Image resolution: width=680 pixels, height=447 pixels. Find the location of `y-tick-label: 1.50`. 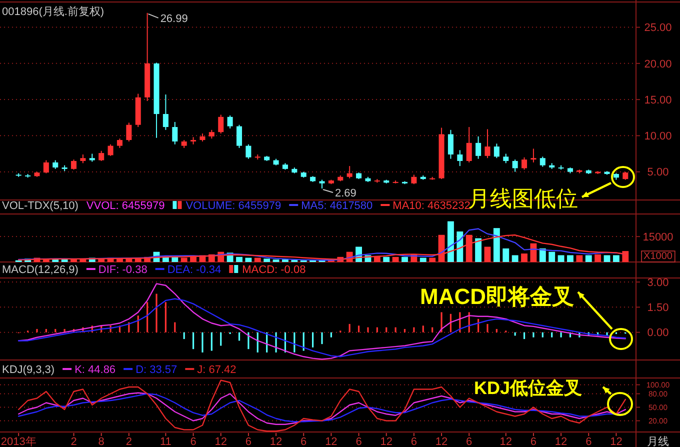

y-tick-label: 1.50 is located at coordinates (658, 308).